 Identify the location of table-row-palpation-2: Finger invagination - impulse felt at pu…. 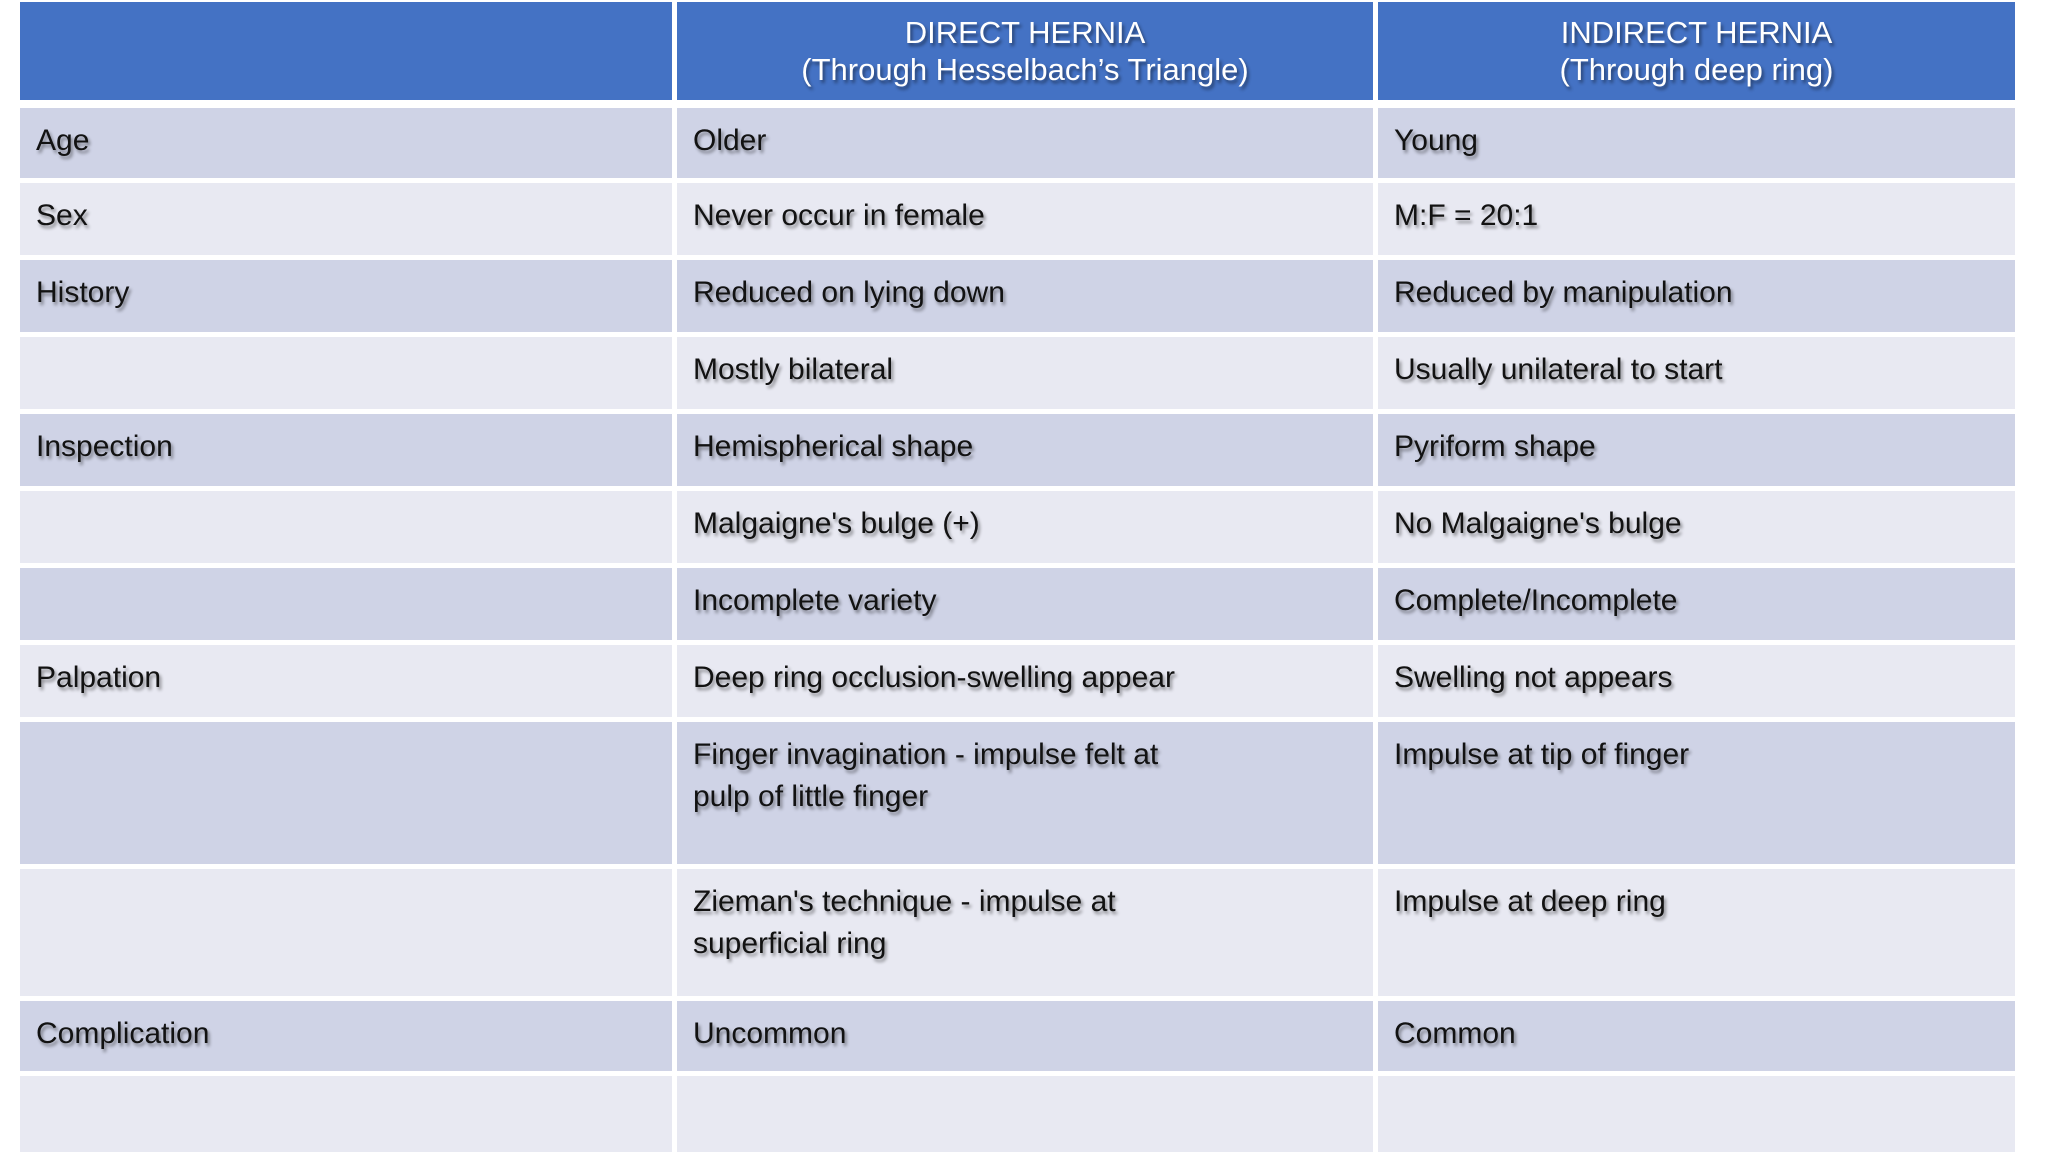
(1017, 793).